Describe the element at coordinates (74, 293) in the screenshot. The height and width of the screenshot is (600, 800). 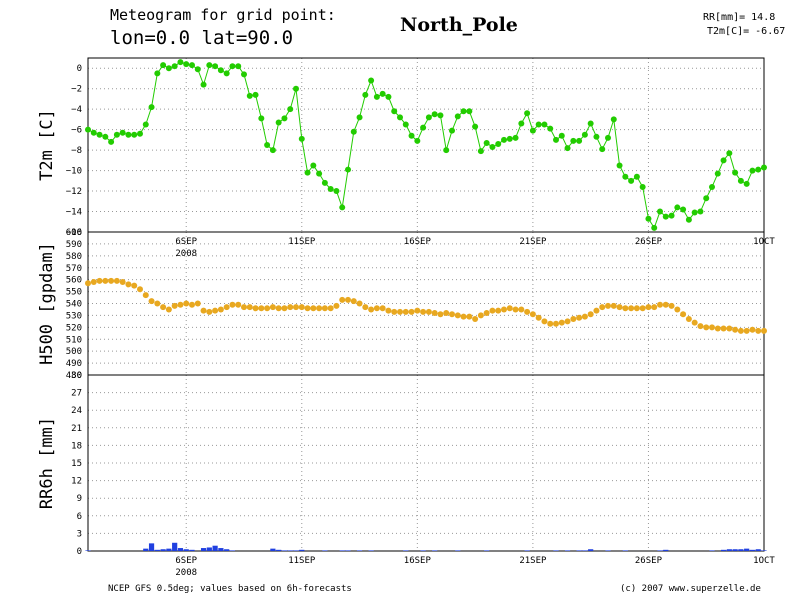
I see `y-tick-label: 550` at that location.